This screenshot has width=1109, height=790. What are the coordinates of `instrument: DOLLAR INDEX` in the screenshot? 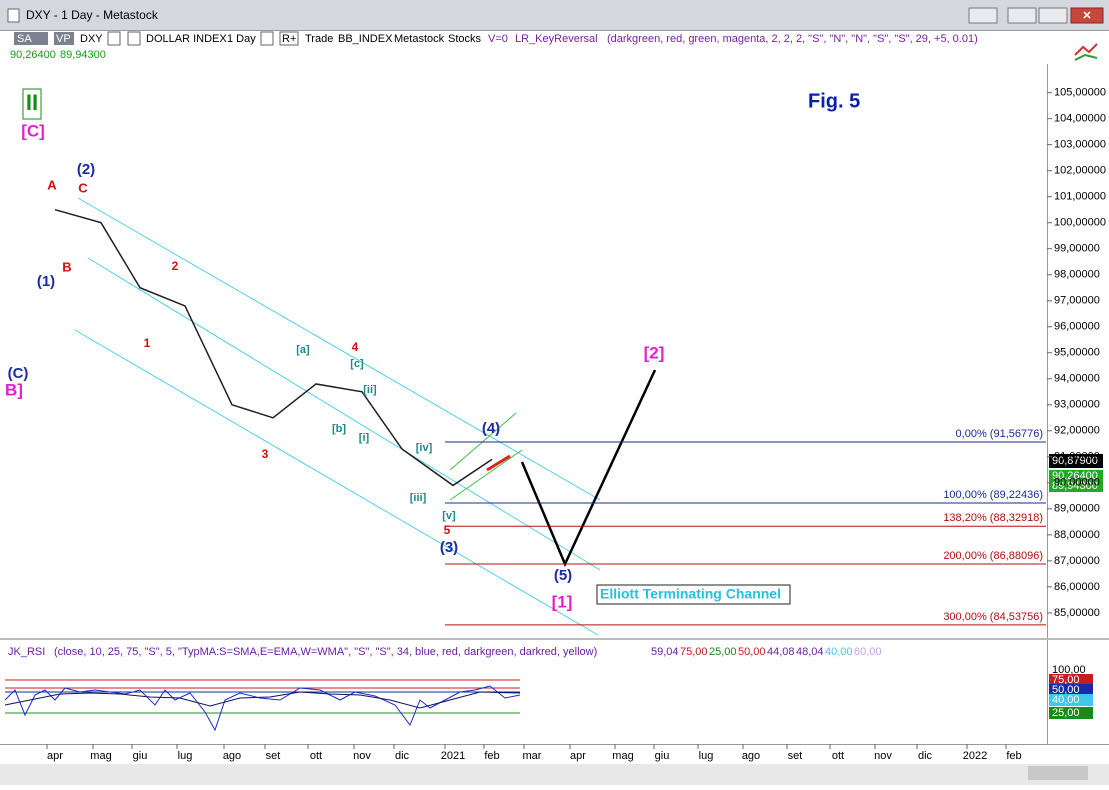 It's located at (186, 39).